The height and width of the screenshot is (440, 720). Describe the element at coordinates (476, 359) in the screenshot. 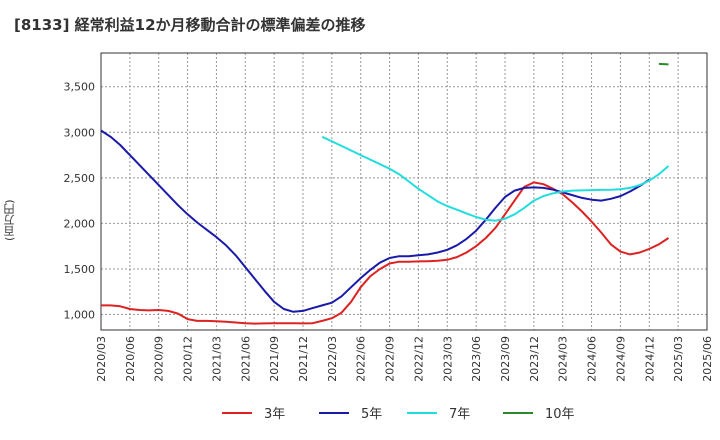

I see `x-tick-label: 2023/06` at that location.